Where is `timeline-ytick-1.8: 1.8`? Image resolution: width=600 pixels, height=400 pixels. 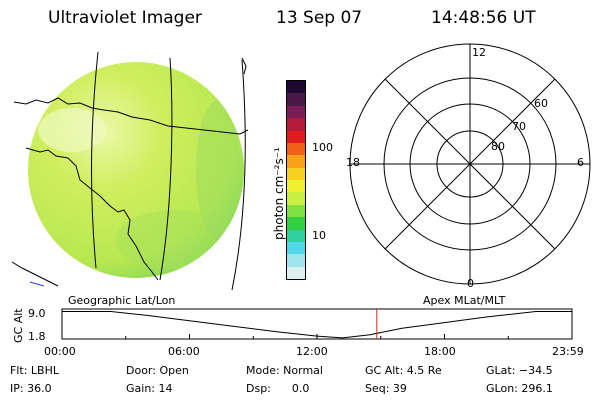 timeline-ytick-1.8: 1.8 is located at coordinates (37, 336).